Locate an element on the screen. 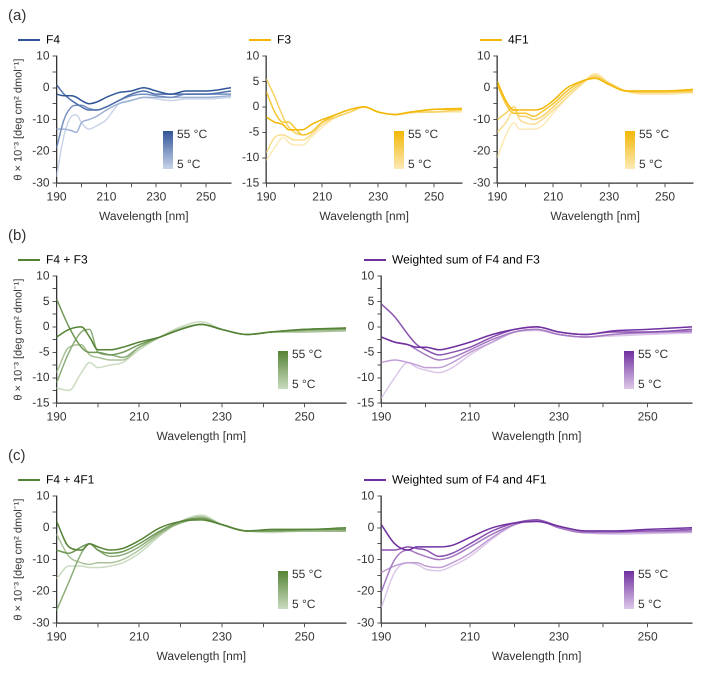 The width and height of the screenshot is (709, 677). legend-label: F4 + F3 is located at coordinates (67, 259).